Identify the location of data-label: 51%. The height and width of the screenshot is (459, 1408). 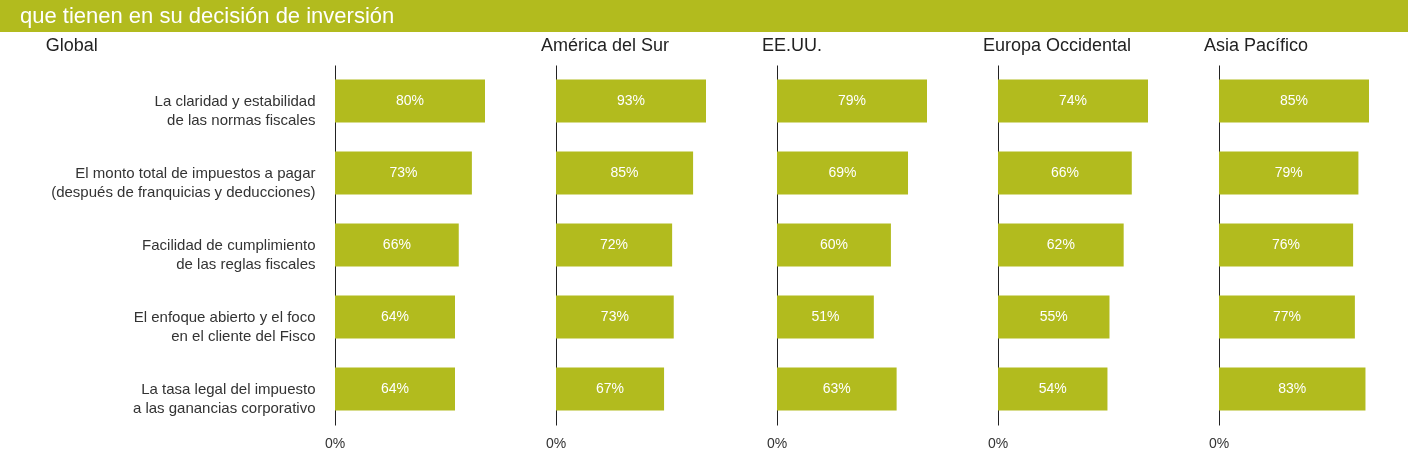
(825, 316).